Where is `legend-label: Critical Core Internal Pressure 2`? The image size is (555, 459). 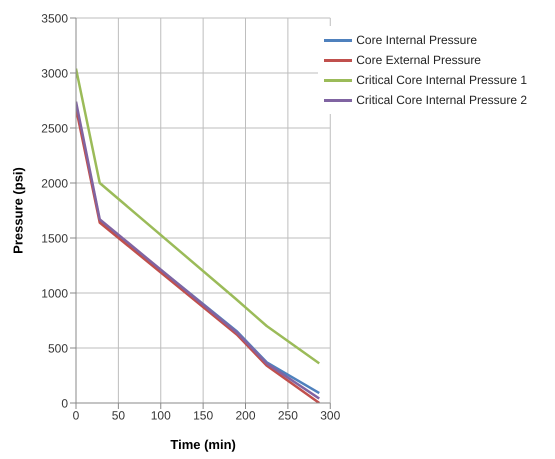 legend-label: Critical Core Internal Pressure 2 is located at coordinates (441, 100).